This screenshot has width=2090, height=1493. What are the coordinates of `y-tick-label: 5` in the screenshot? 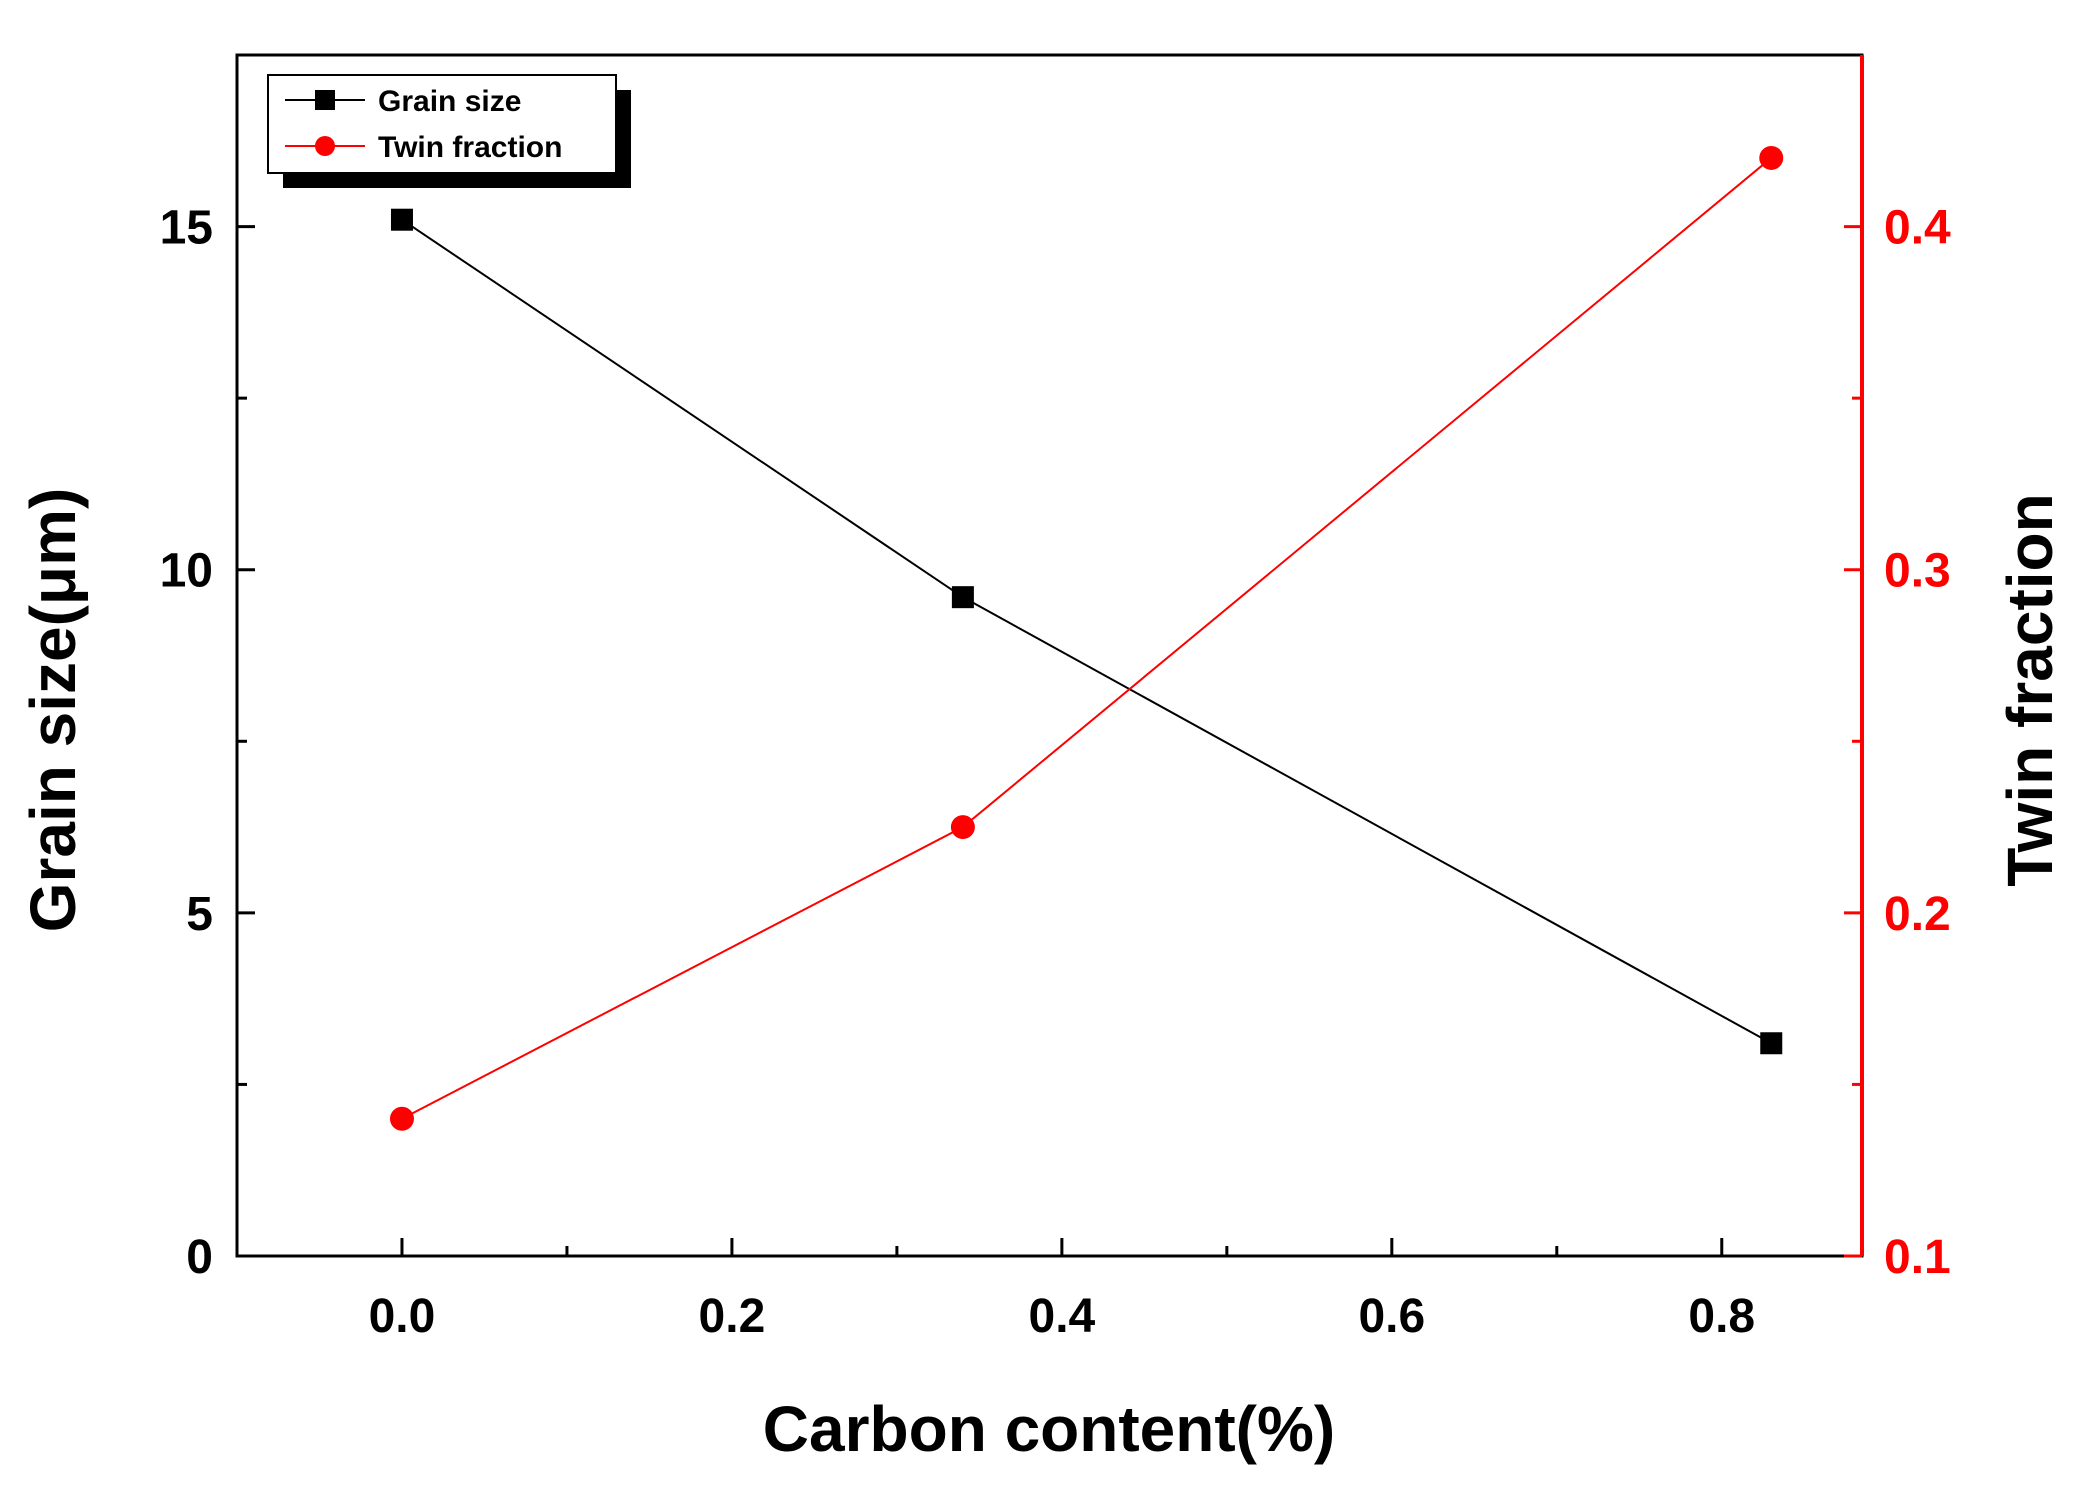 It's located at (199, 914).